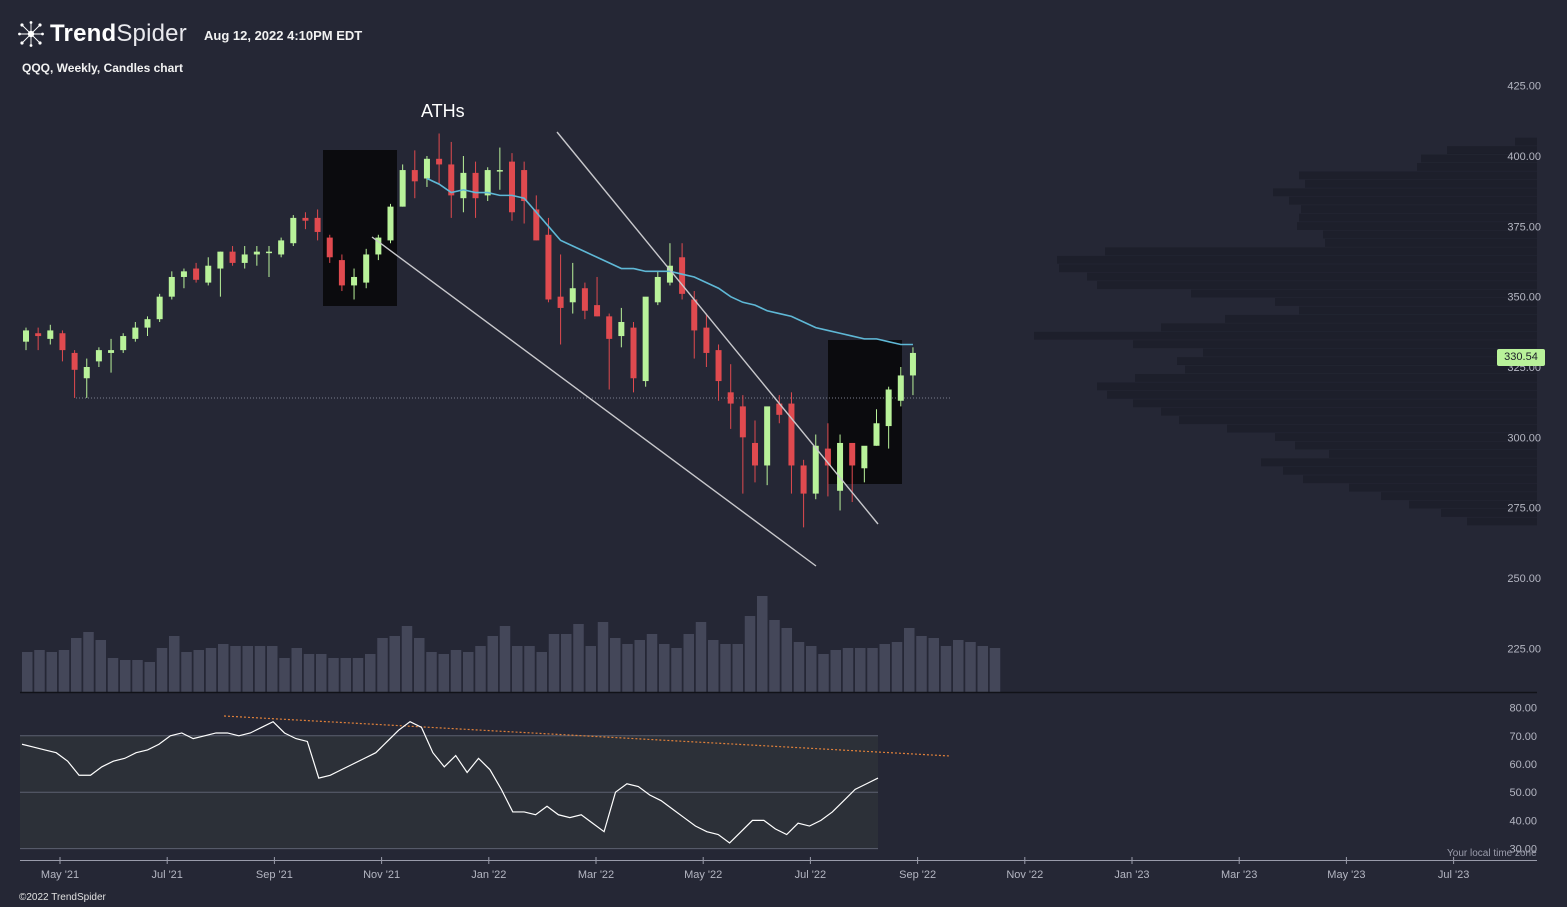 The image size is (1567, 907). What do you see at coordinates (1523, 793) in the screenshot?
I see `rsi-axis-tick-label: 50.00` at bounding box center [1523, 793].